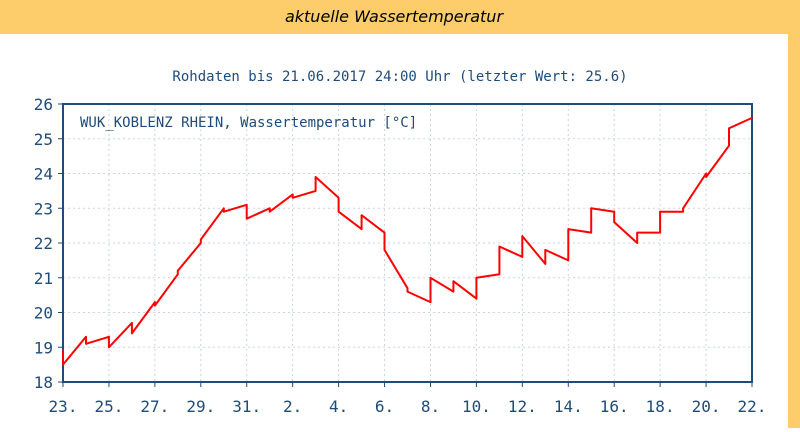 Image resolution: width=800 pixels, height=432 pixels. Describe the element at coordinates (430, 406) in the screenshot. I see `x-tick-label: 8.` at that location.